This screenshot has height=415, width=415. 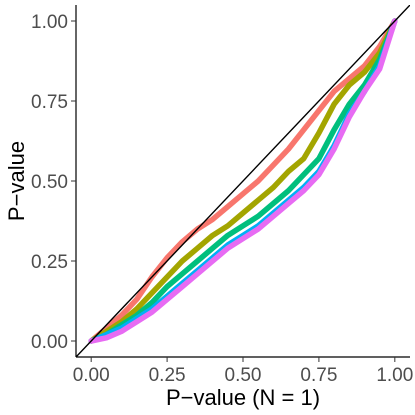 What do you see at coordinates (49, 102) in the screenshot?
I see `y-tick-label: 0.75` at bounding box center [49, 102].